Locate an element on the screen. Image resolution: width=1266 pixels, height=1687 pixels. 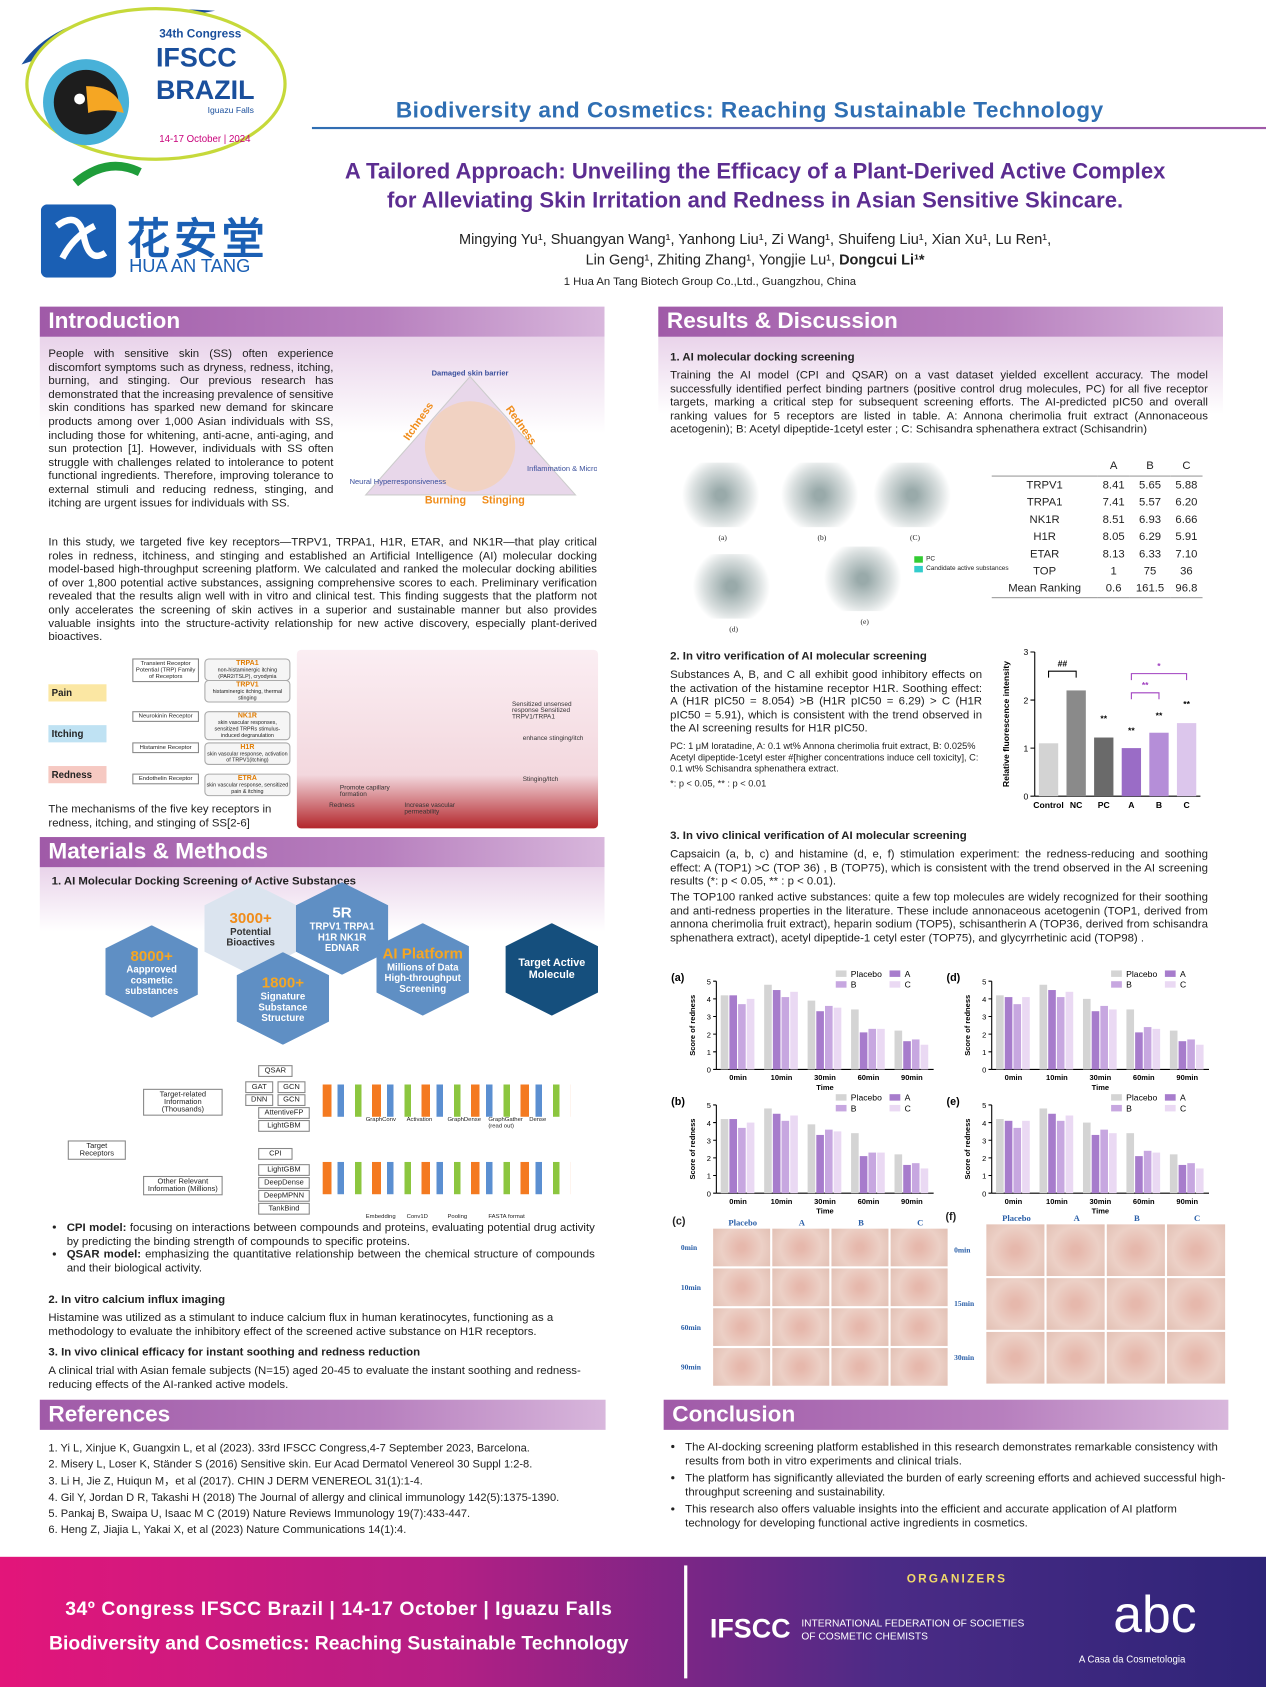
panel-label: (f) is located at coordinates (951, 1217).